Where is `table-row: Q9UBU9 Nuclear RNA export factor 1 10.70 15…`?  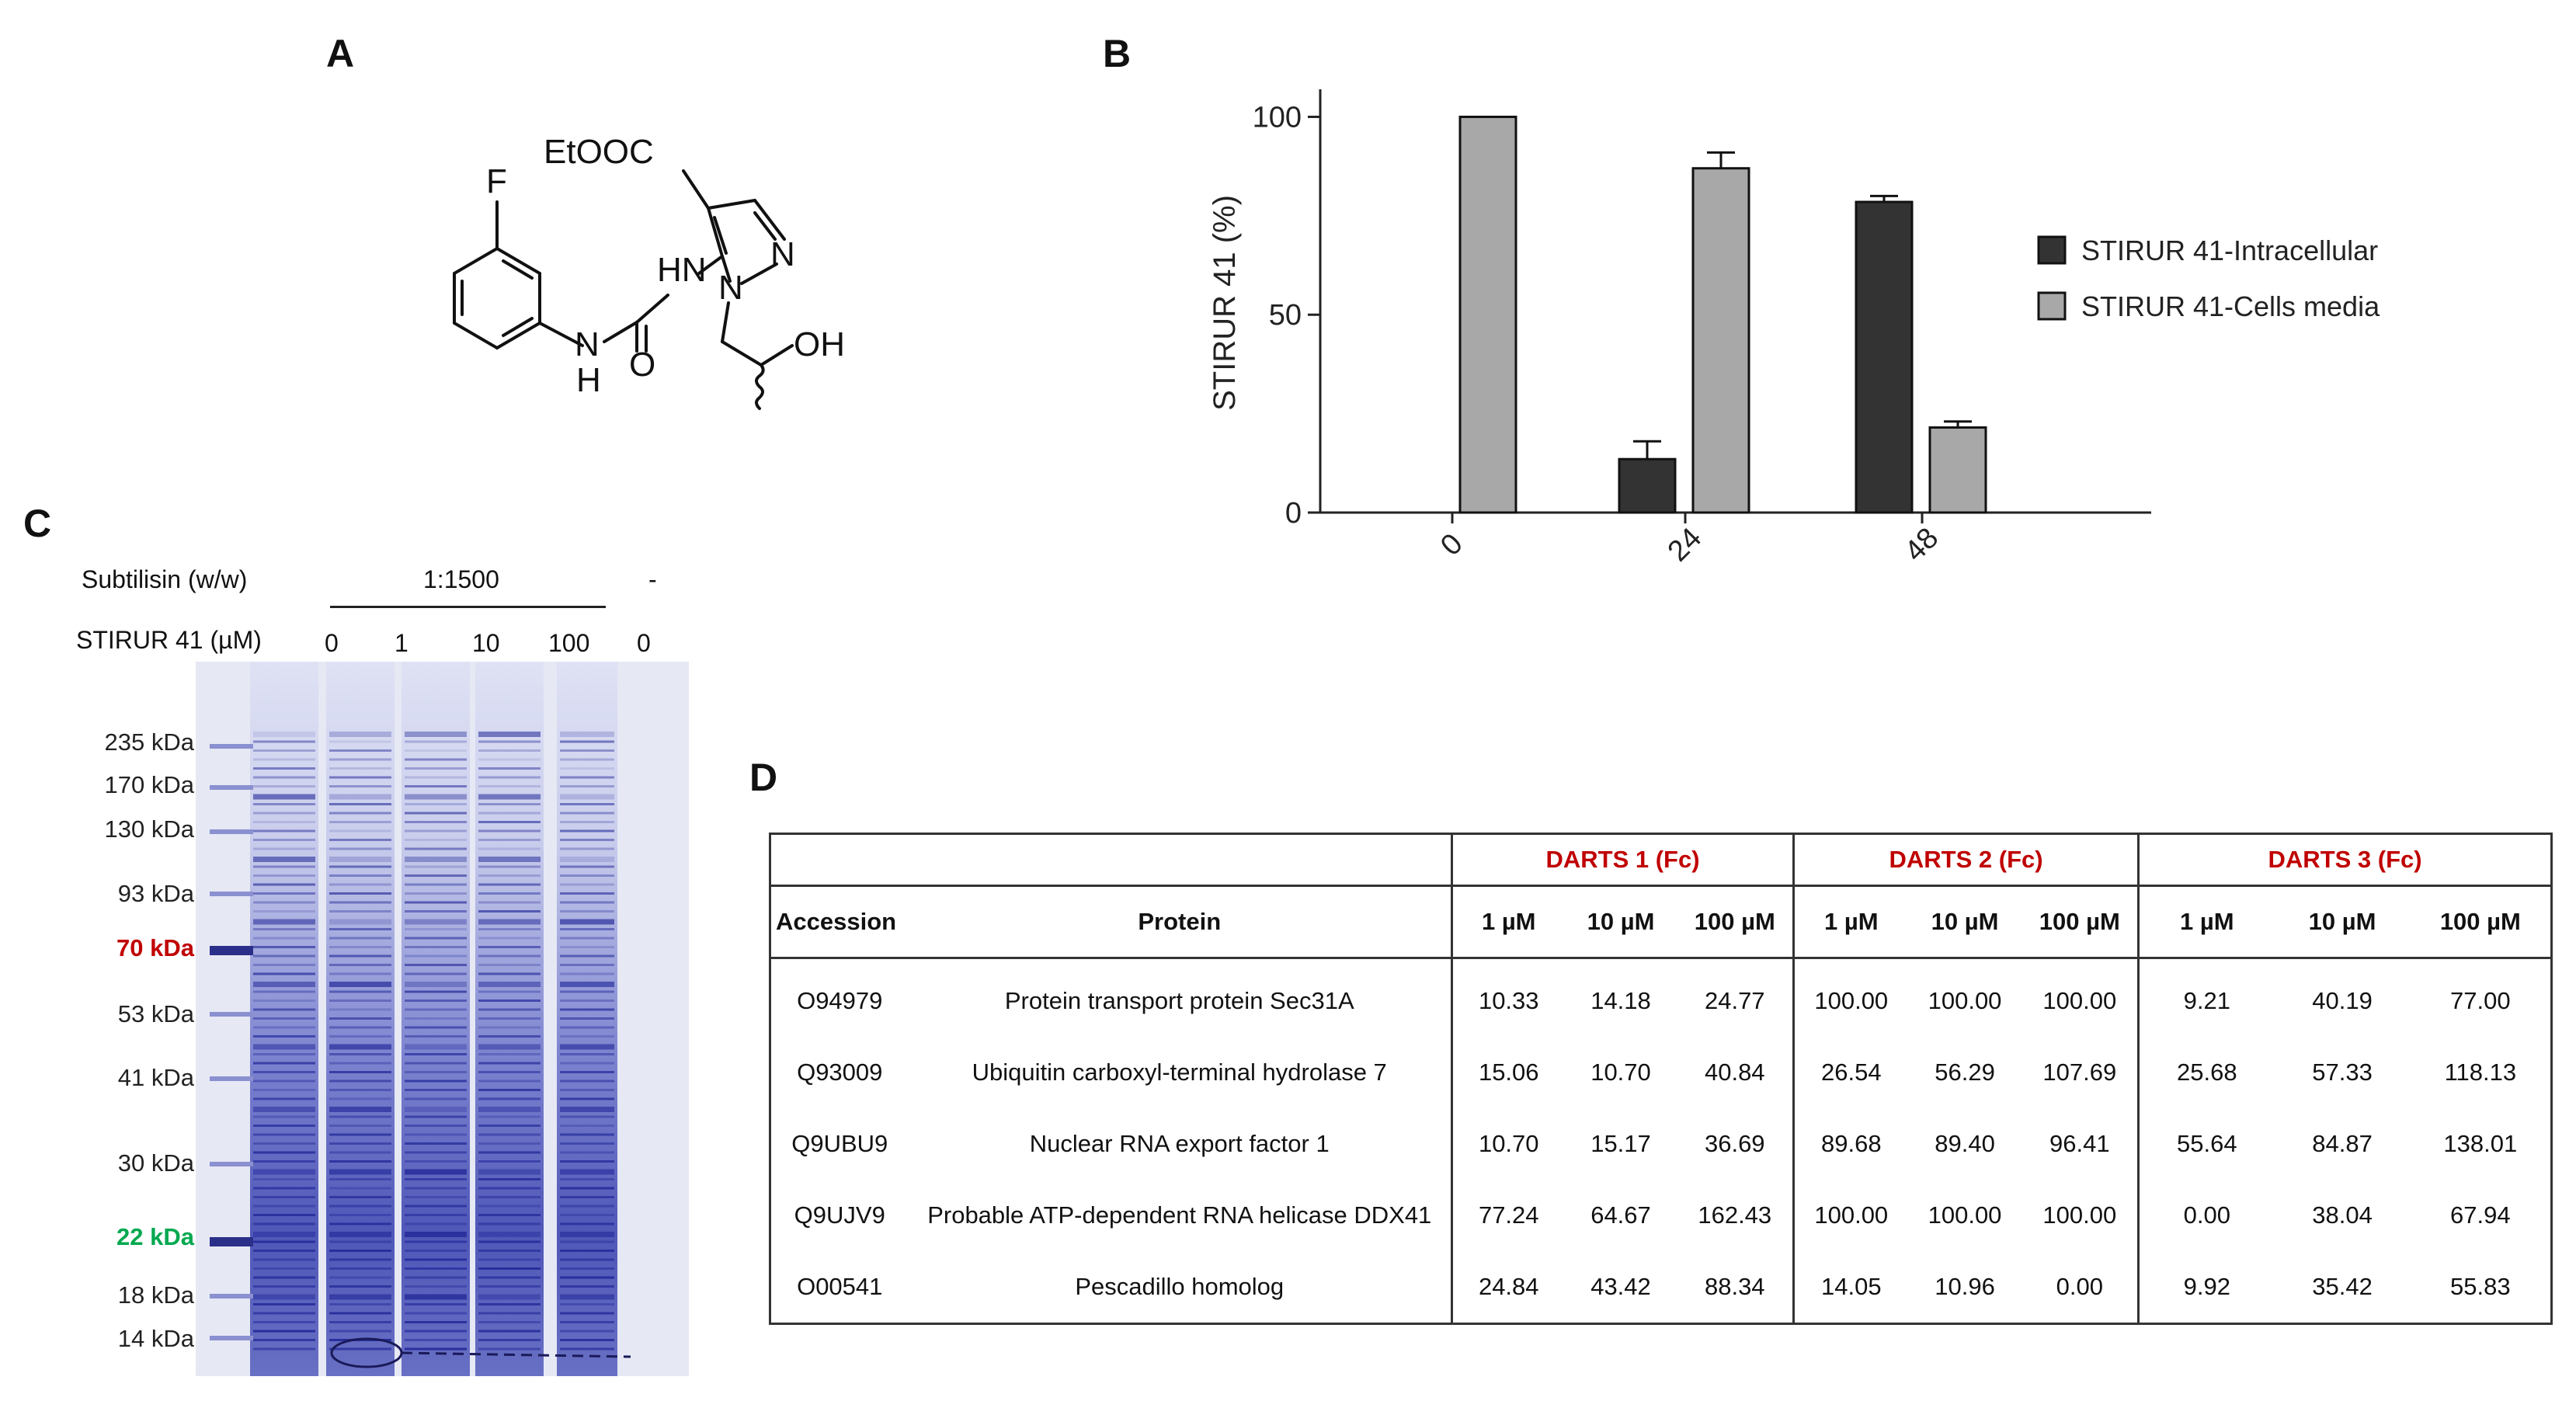
table-row: Q9UBU9 Nuclear RNA export factor 1 10.70 15… is located at coordinates (1661, 1144).